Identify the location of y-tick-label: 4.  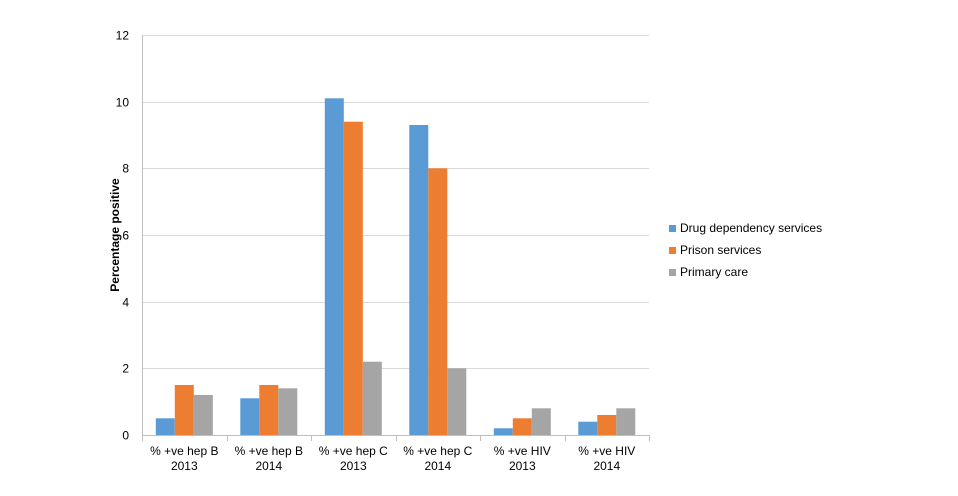
(125, 303).